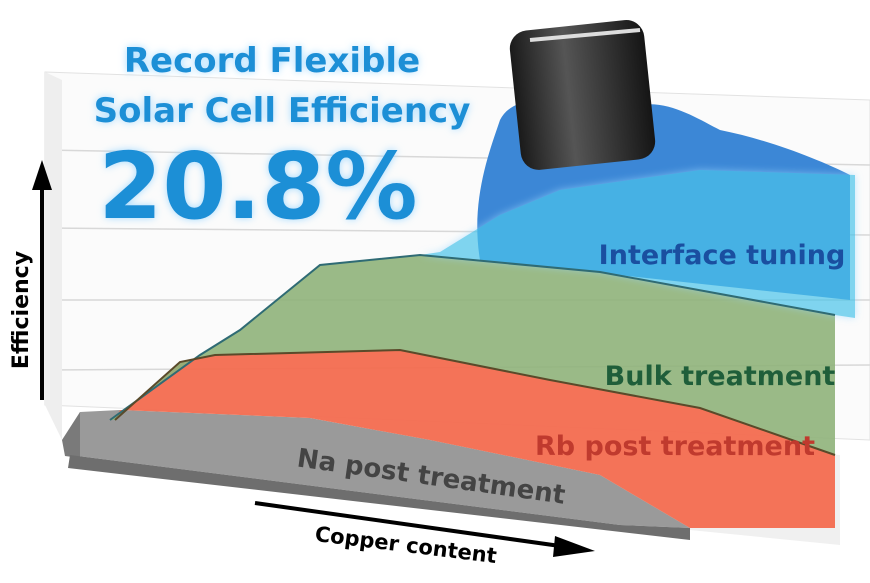 The width and height of the screenshot is (870, 583). I want to click on headline-value: 20.8%, so click(257, 186).